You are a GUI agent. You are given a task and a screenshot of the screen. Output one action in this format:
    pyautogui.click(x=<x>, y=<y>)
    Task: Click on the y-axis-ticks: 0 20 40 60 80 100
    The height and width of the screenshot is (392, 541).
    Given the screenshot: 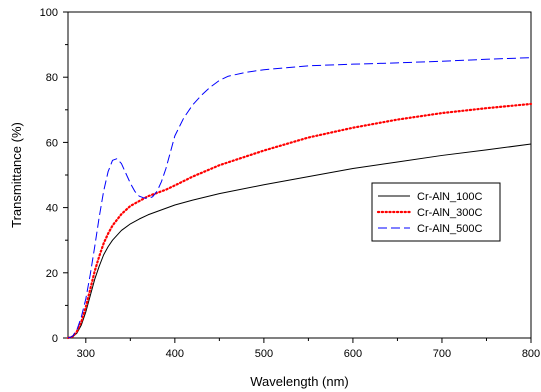 What is the action you would take?
    pyautogui.click(x=54, y=176)
    